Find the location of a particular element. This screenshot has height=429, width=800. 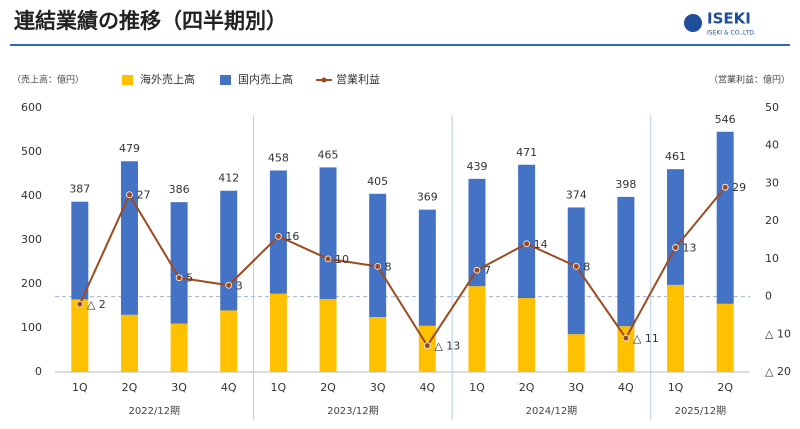

profit-label: △ 2 is located at coordinates (96, 304).